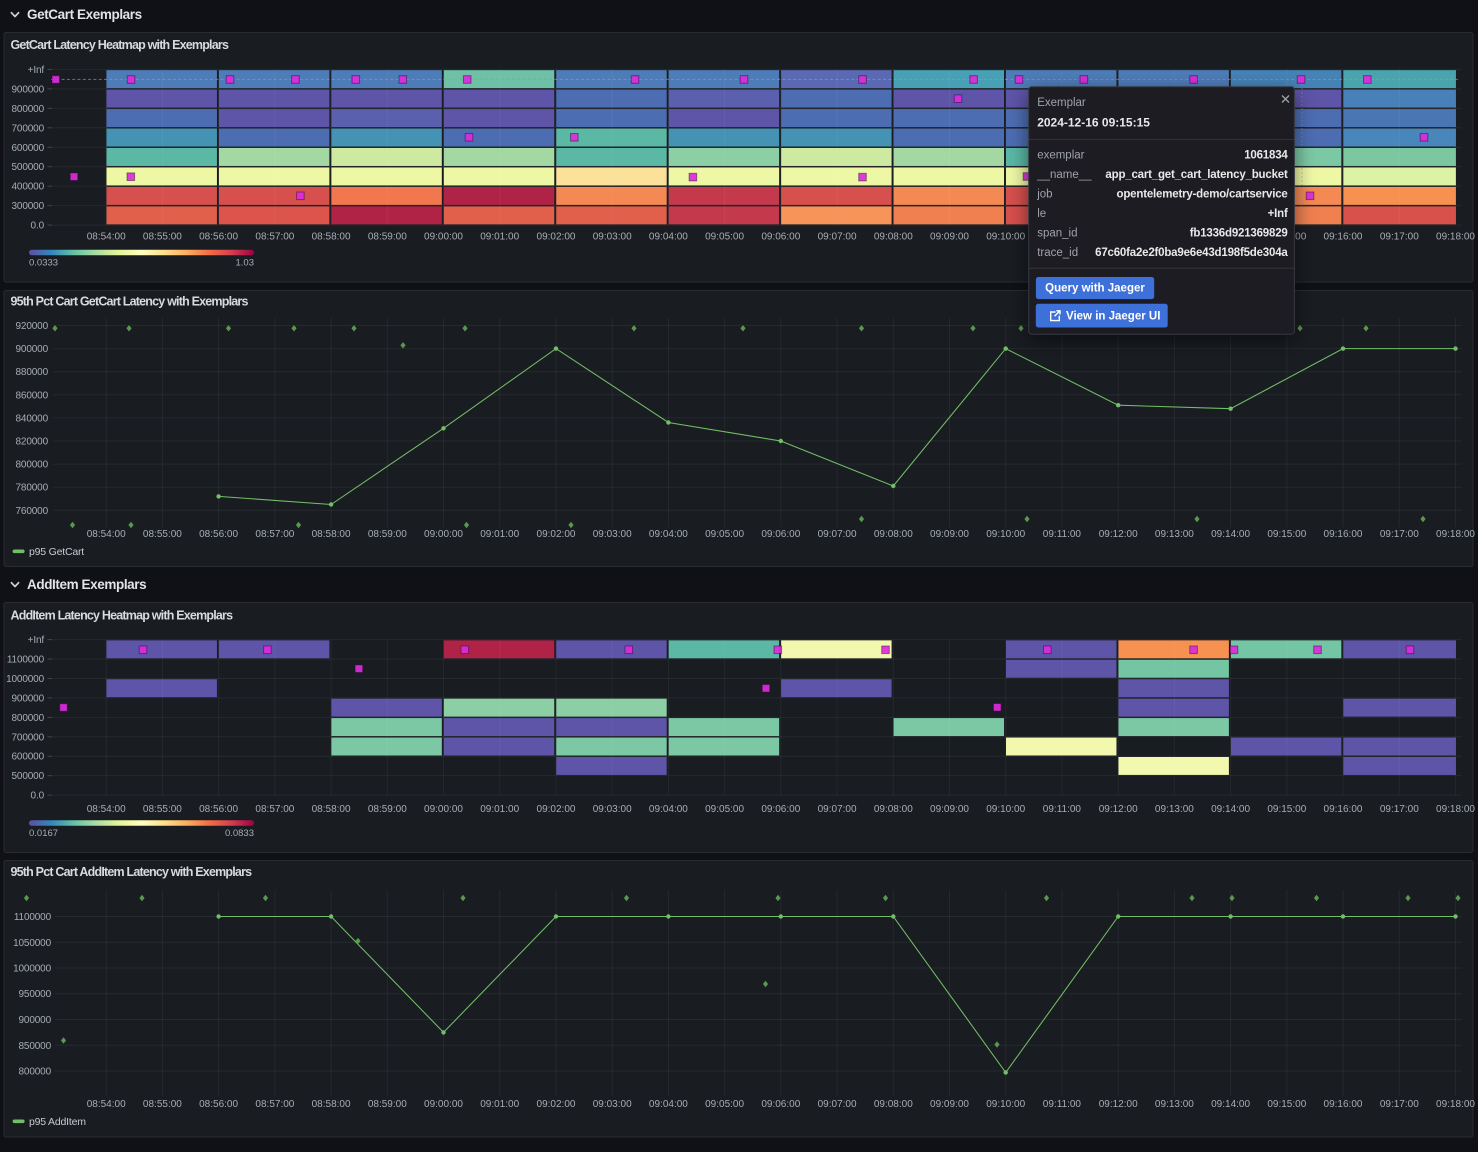 The height and width of the screenshot is (1152, 1478). What do you see at coordinates (35, 1046) in the screenshot?
I see `svg-text: 850000` at bounding box center [35, 1046].